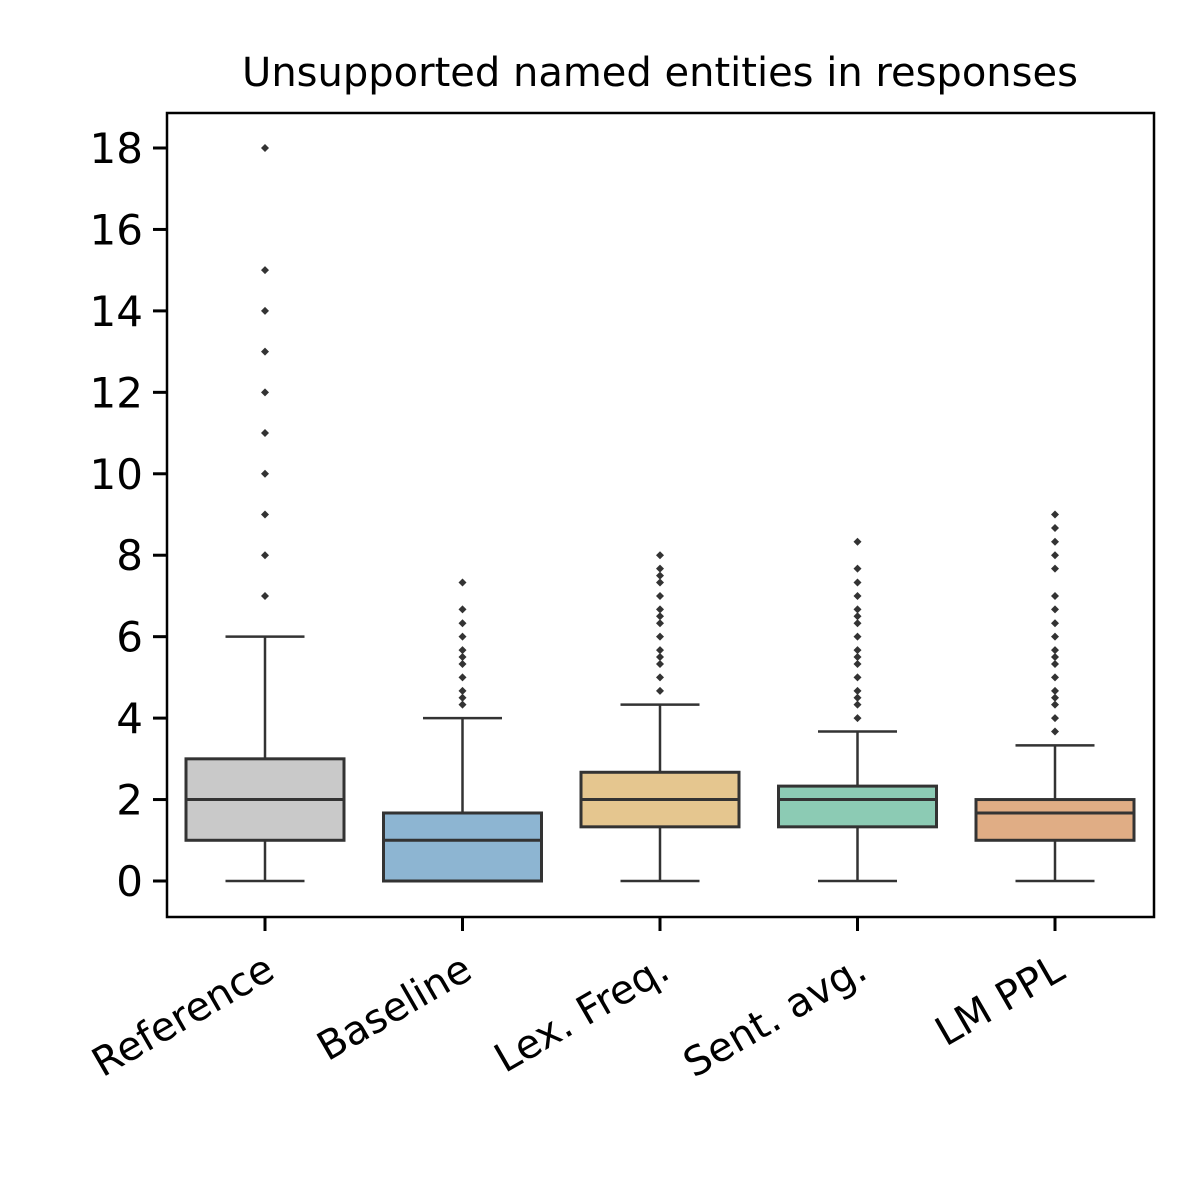 The width and height of the screenshot is (1200, 1200). Describe the element at coordinates (129, 718) in the screenshot. I see `y-tick-label: 4` at that location.